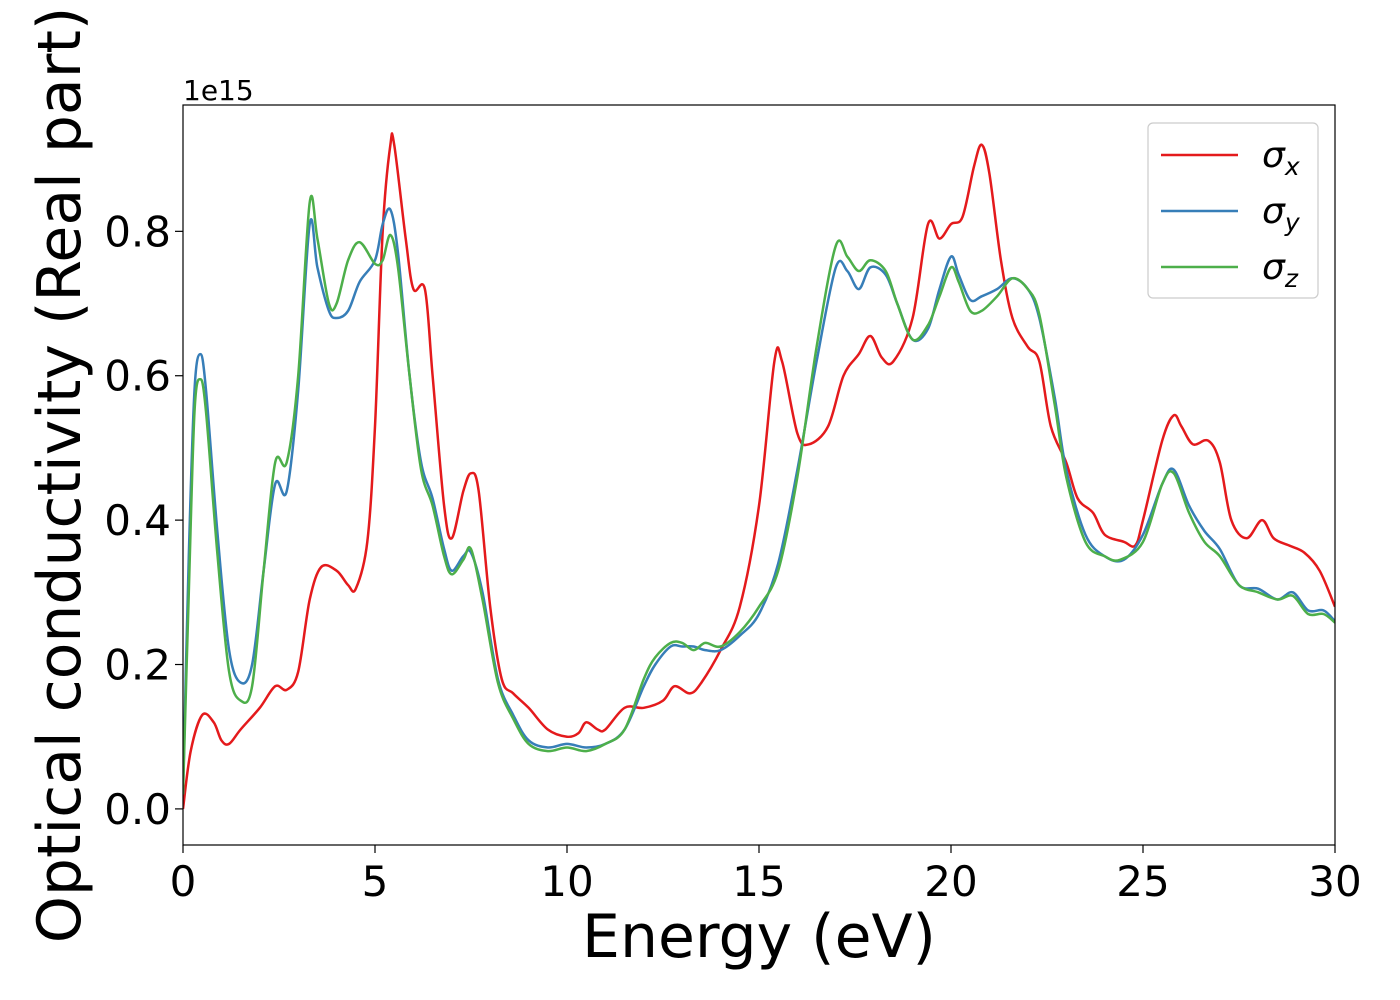 This screenshot has height=1000, width=1400. I want to click on x-axis-label: Energy (eV), so click(759, 937).